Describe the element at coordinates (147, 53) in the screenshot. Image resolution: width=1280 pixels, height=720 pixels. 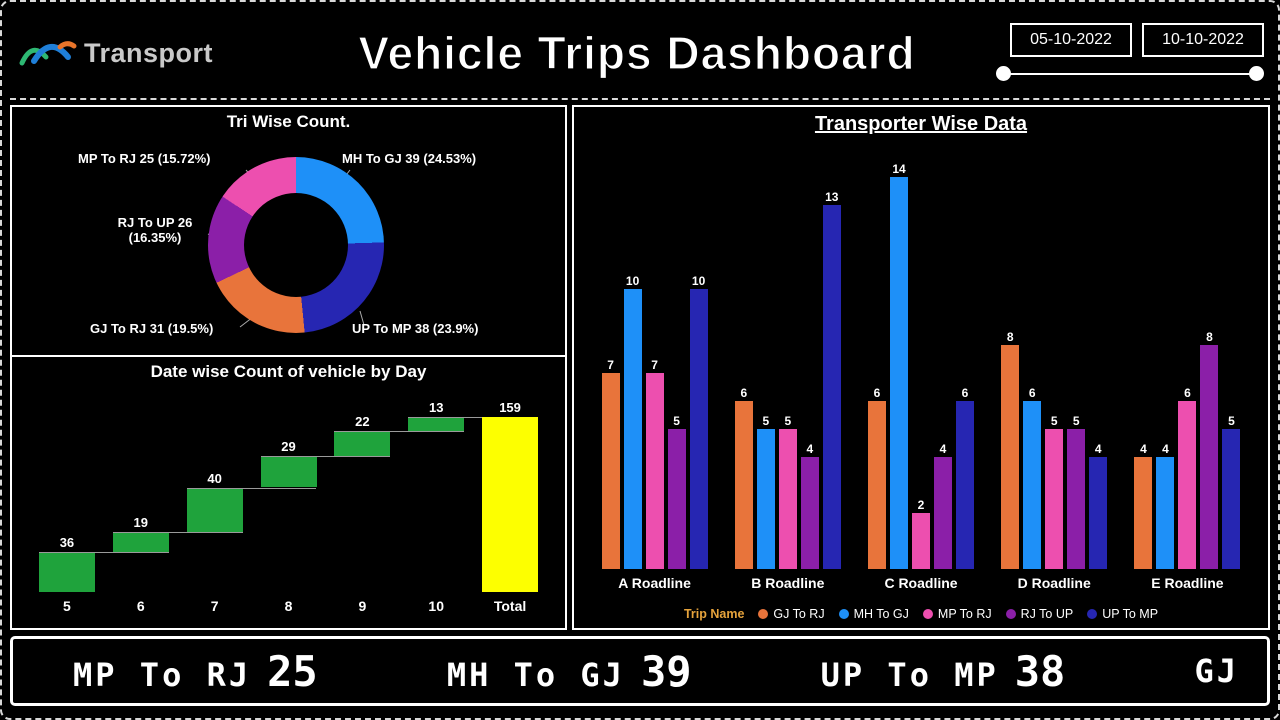
I see `logo: Transport` at that location.